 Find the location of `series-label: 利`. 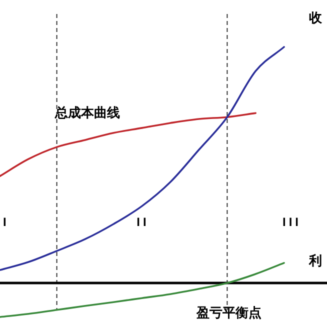

series-label: 利 is located at coordinates (315, 260).